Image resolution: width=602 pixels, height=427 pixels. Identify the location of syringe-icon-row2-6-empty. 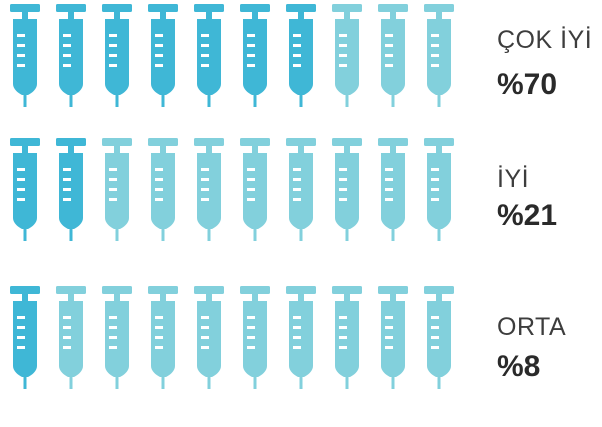
(255, 189).